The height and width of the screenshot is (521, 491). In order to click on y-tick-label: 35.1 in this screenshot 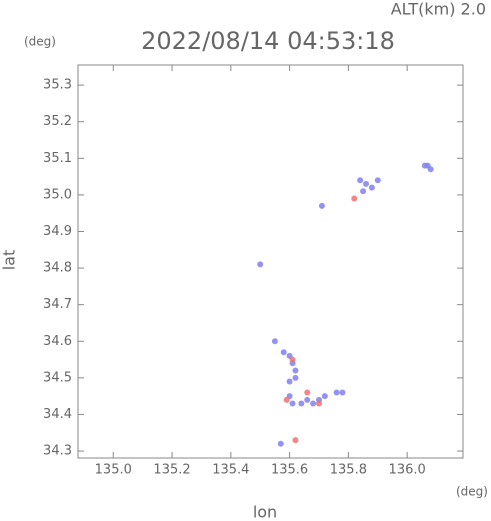, I will do `click(57, 158)`.